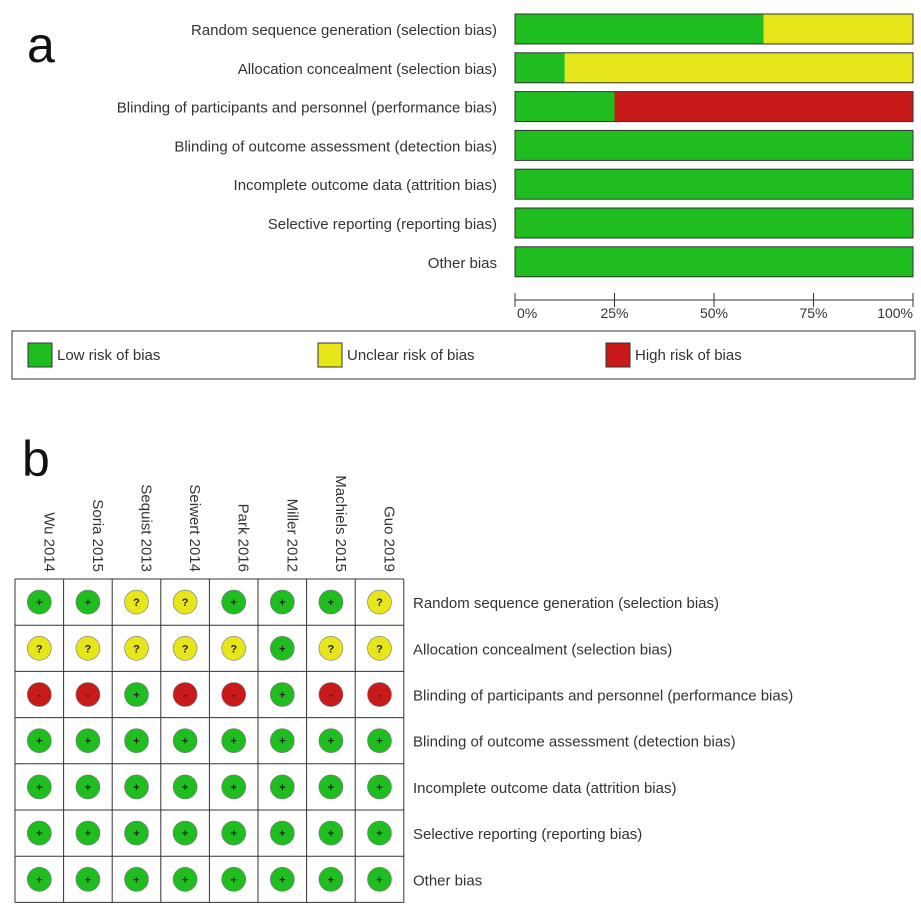  What do you see at coordinates (714, 313) in the screenshot?
I see `x-tick-label: 50%` at bounding box center [714, 313].